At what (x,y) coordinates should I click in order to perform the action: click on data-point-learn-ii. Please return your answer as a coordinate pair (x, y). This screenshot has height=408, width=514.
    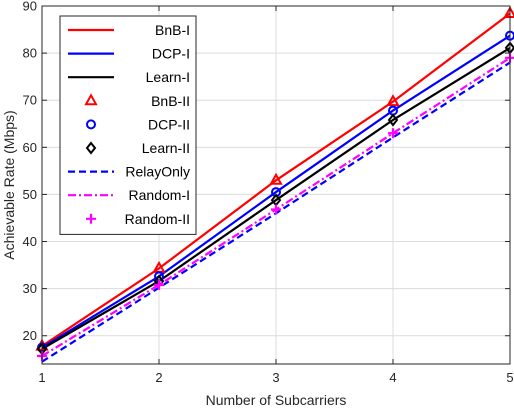
    Looking at the image, I should click on (393, 120).